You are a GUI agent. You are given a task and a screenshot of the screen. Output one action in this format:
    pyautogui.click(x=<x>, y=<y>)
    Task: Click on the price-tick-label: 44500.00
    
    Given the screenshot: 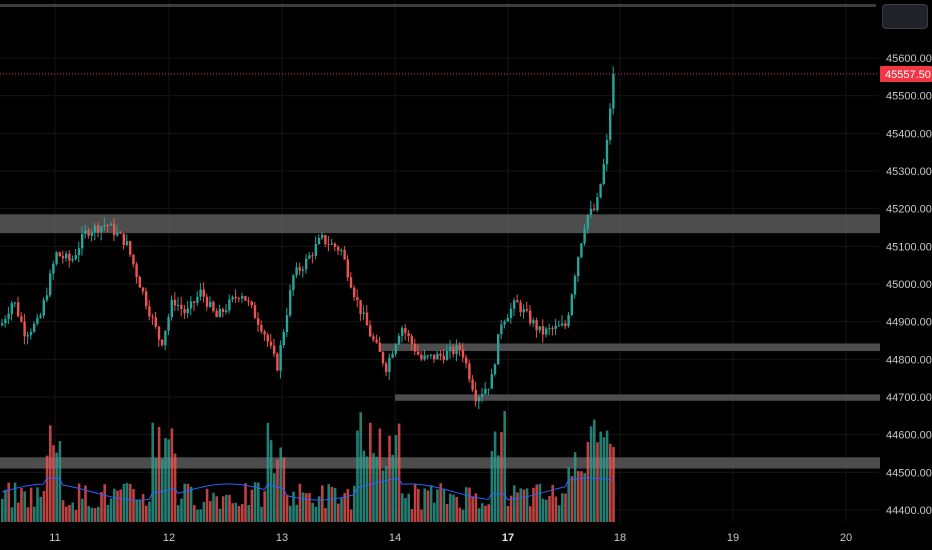 What is the action you would take?
    pyautogui.click(x=909, y=473)
    